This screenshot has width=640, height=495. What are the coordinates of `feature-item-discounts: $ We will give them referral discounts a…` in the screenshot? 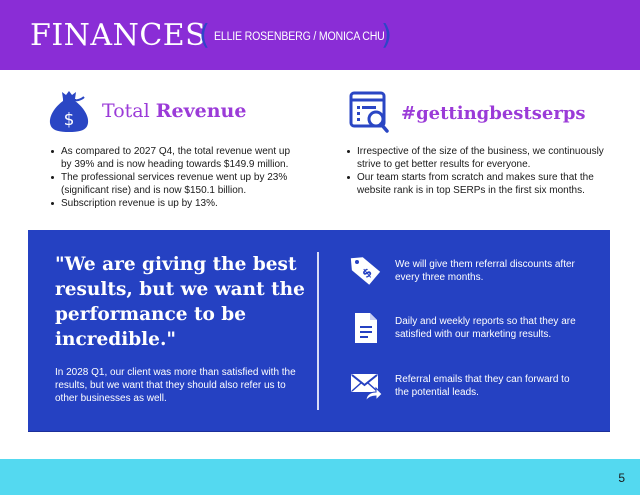 It's located at (467, 271).